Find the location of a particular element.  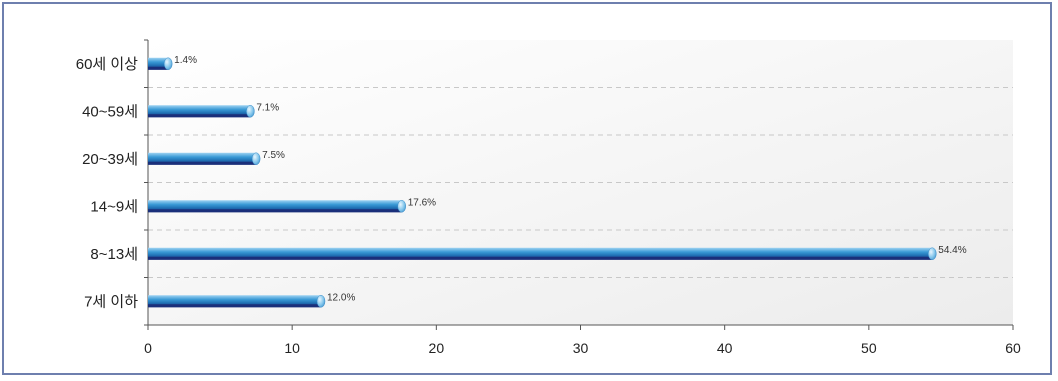

x-tick-label: 50 is located at coordinates (869, 348).